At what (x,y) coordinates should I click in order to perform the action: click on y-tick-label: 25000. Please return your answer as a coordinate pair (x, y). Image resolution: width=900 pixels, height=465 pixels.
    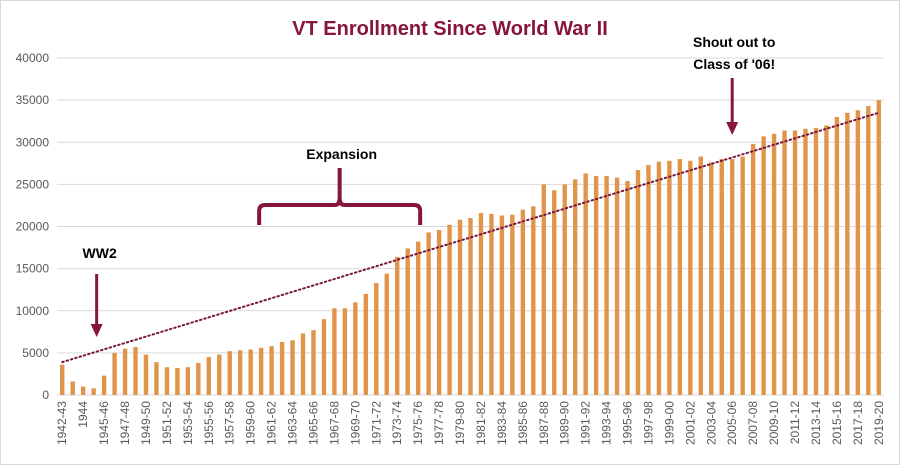
    Looking at the image, I should click on (33, 184).